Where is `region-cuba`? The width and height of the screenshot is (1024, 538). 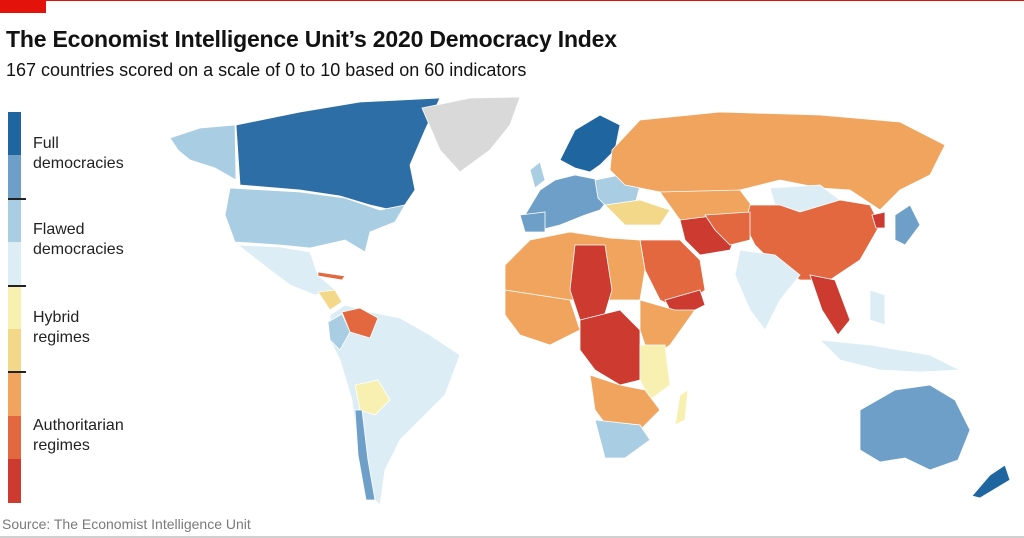
region-cuba is located at coordinates (331, 276).